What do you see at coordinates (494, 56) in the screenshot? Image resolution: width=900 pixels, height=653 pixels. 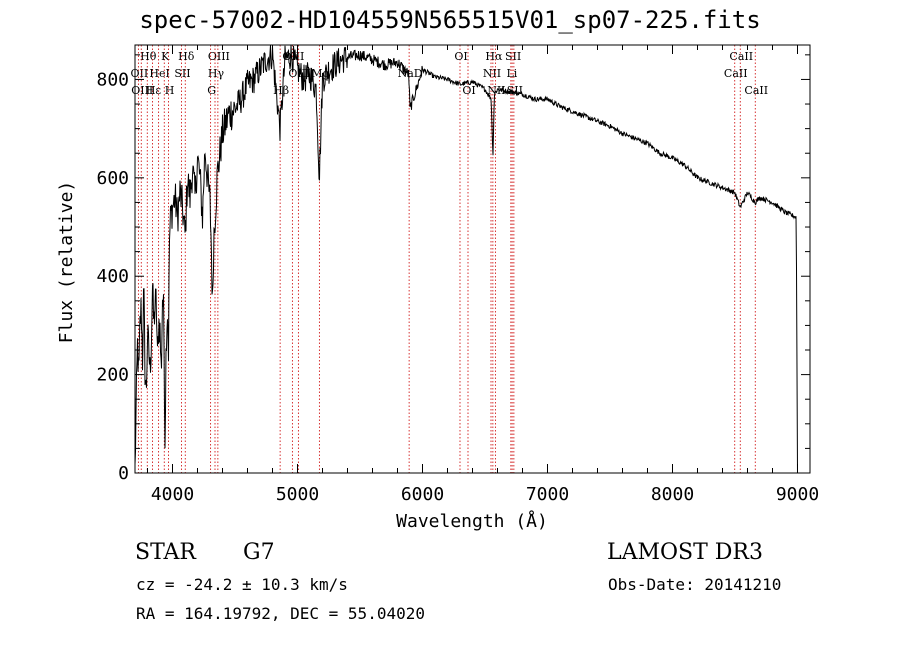 I see `line-marker-label-19: Hα` at bounding box center [494, 56].